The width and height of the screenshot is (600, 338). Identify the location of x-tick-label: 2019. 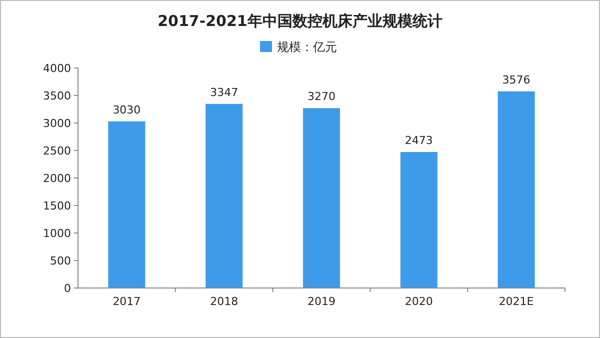
(322, 301).